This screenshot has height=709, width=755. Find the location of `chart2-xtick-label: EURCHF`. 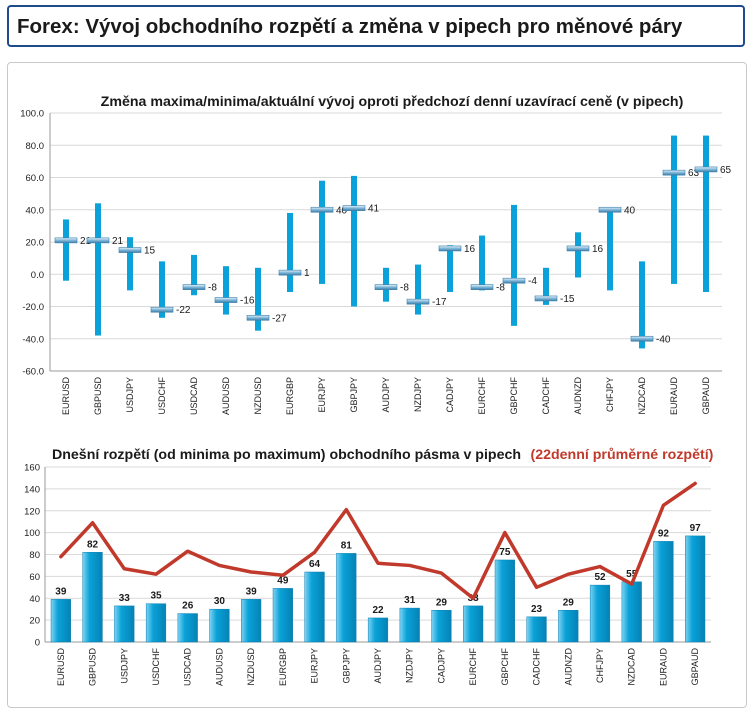

chart2-xtick-label: EURCHF is located at coordinates (473, 666).